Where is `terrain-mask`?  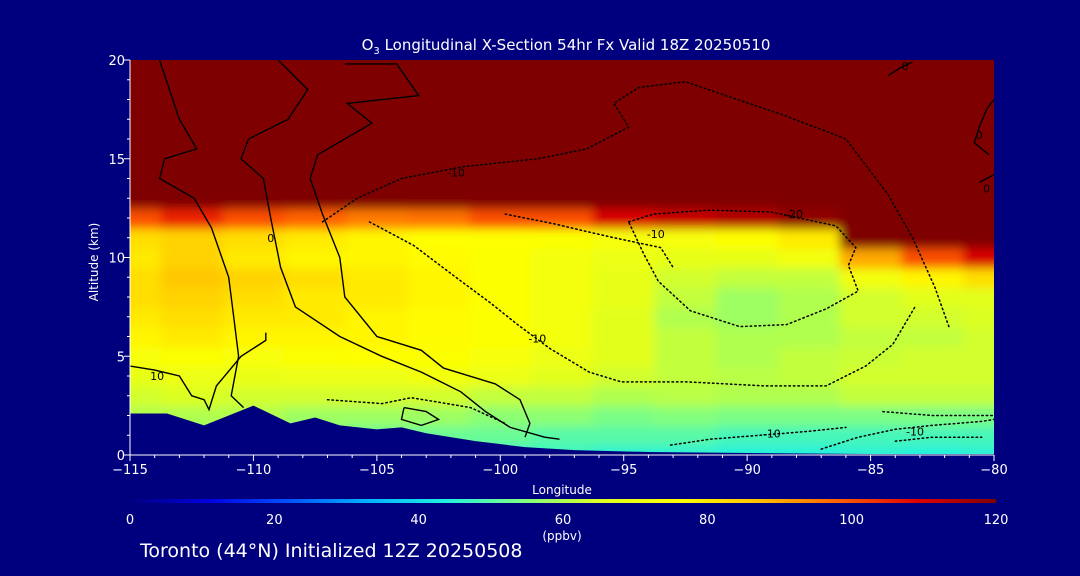 terrain-mask is located at coordinates (562, 430).